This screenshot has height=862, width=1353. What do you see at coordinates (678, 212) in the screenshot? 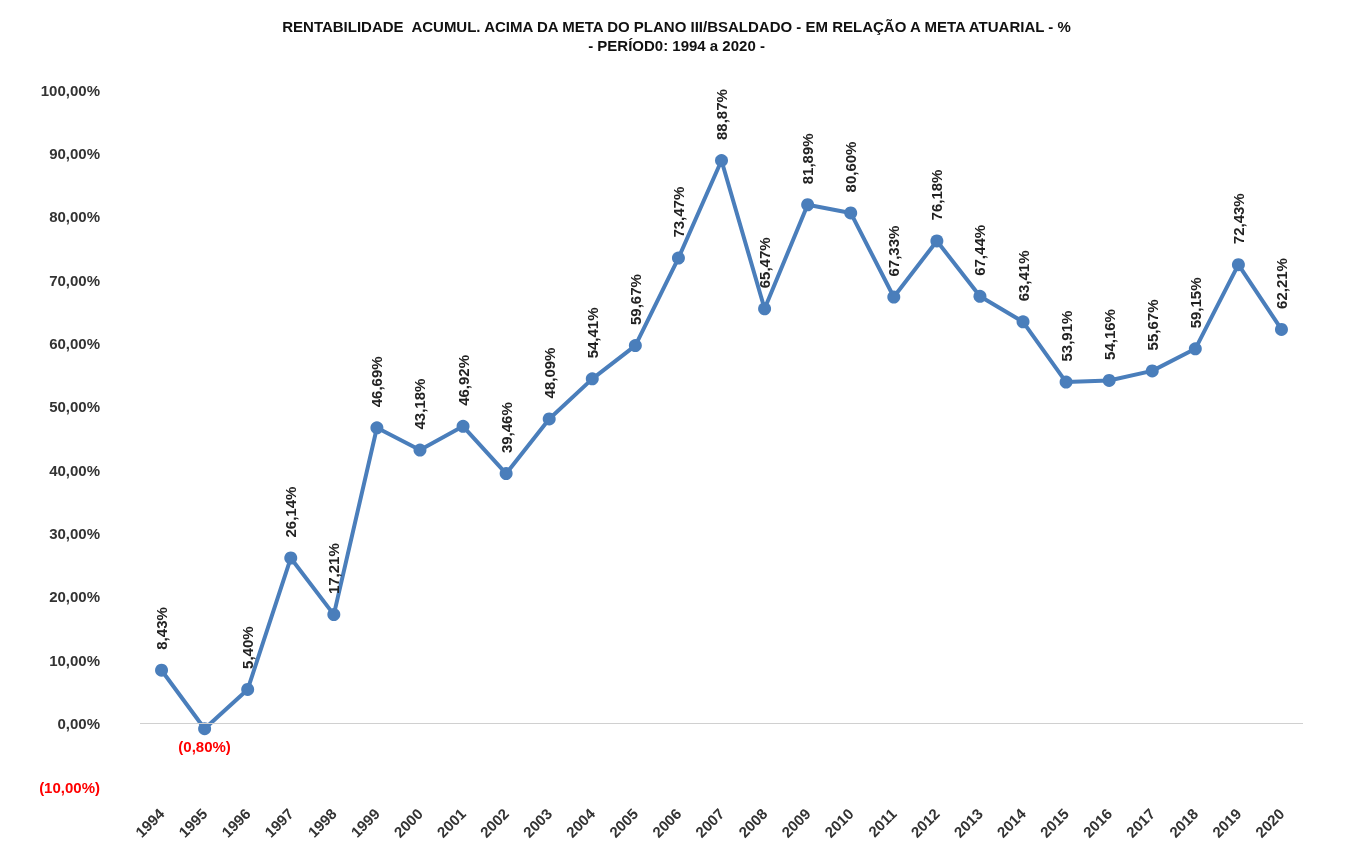
I see `data-label: 73,47%` at bounding box center [678, 212].